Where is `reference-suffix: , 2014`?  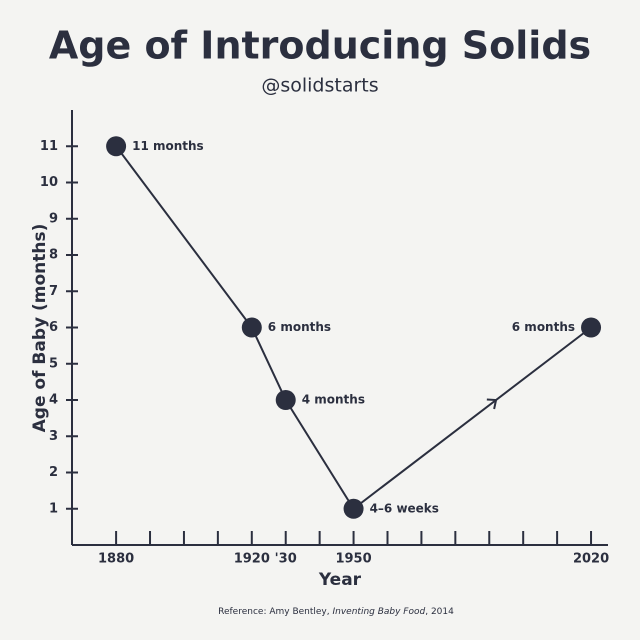
reference-suffix: , 2014 is located at coordinates (439, 612).